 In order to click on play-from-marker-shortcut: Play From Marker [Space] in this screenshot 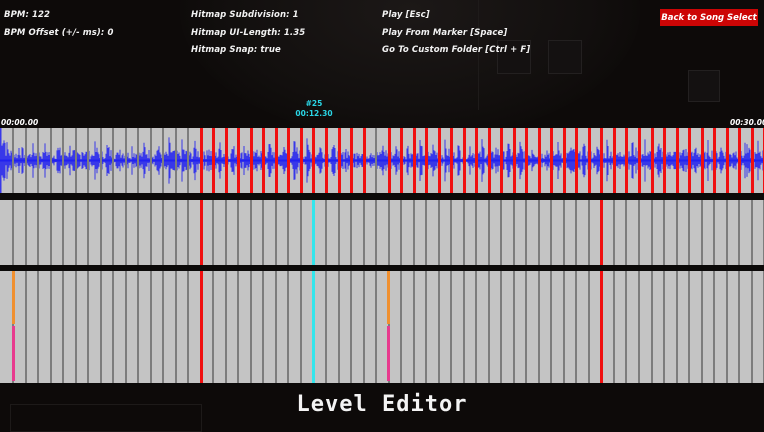, I will do `click(456, 34)`.